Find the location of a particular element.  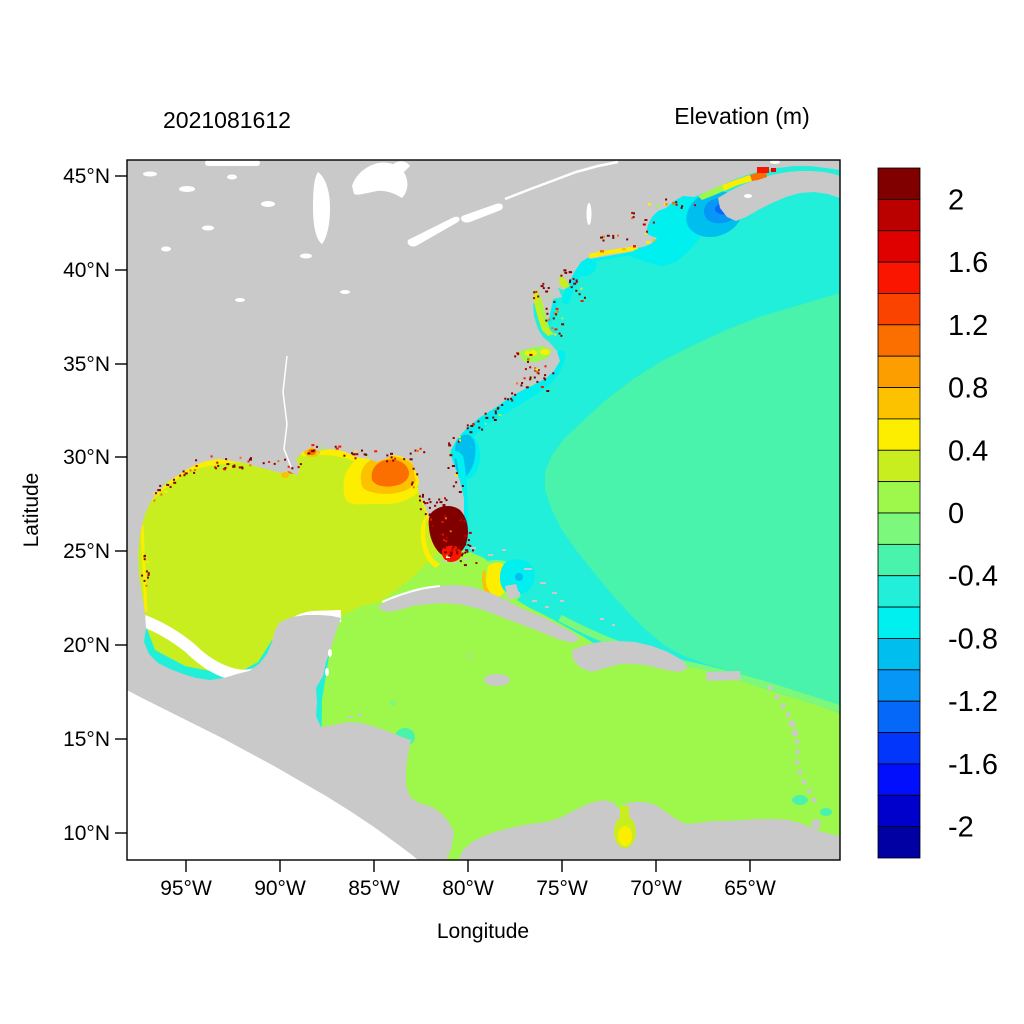

y-tick-label: 15°N is located at coordinates (86, 739).